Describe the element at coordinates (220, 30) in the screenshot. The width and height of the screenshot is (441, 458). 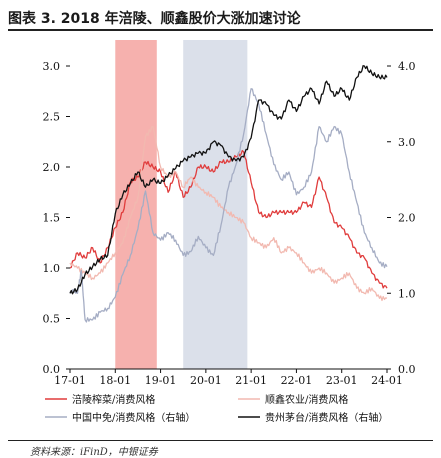
I see `title-rule` at that location.